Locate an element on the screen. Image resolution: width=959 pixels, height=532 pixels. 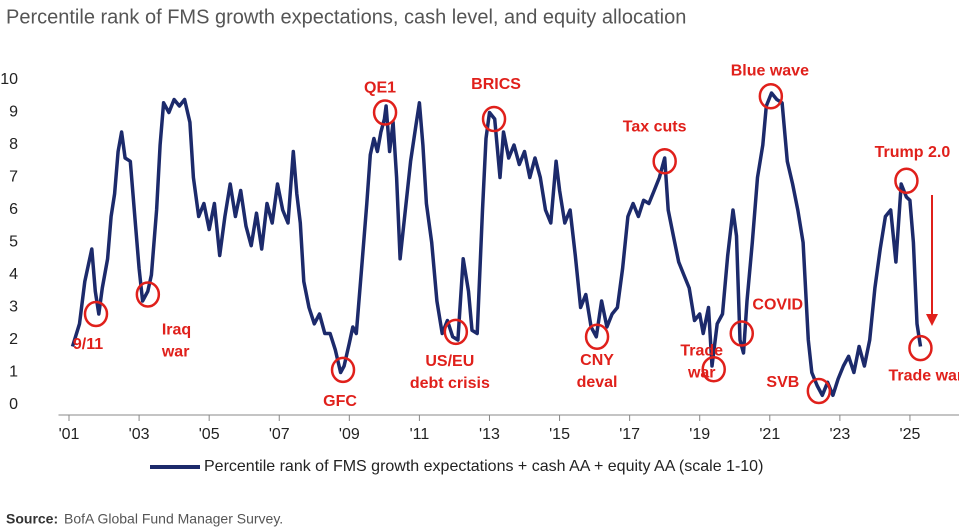
annotation-label: Blue wave is located at coordinates (770, 70).